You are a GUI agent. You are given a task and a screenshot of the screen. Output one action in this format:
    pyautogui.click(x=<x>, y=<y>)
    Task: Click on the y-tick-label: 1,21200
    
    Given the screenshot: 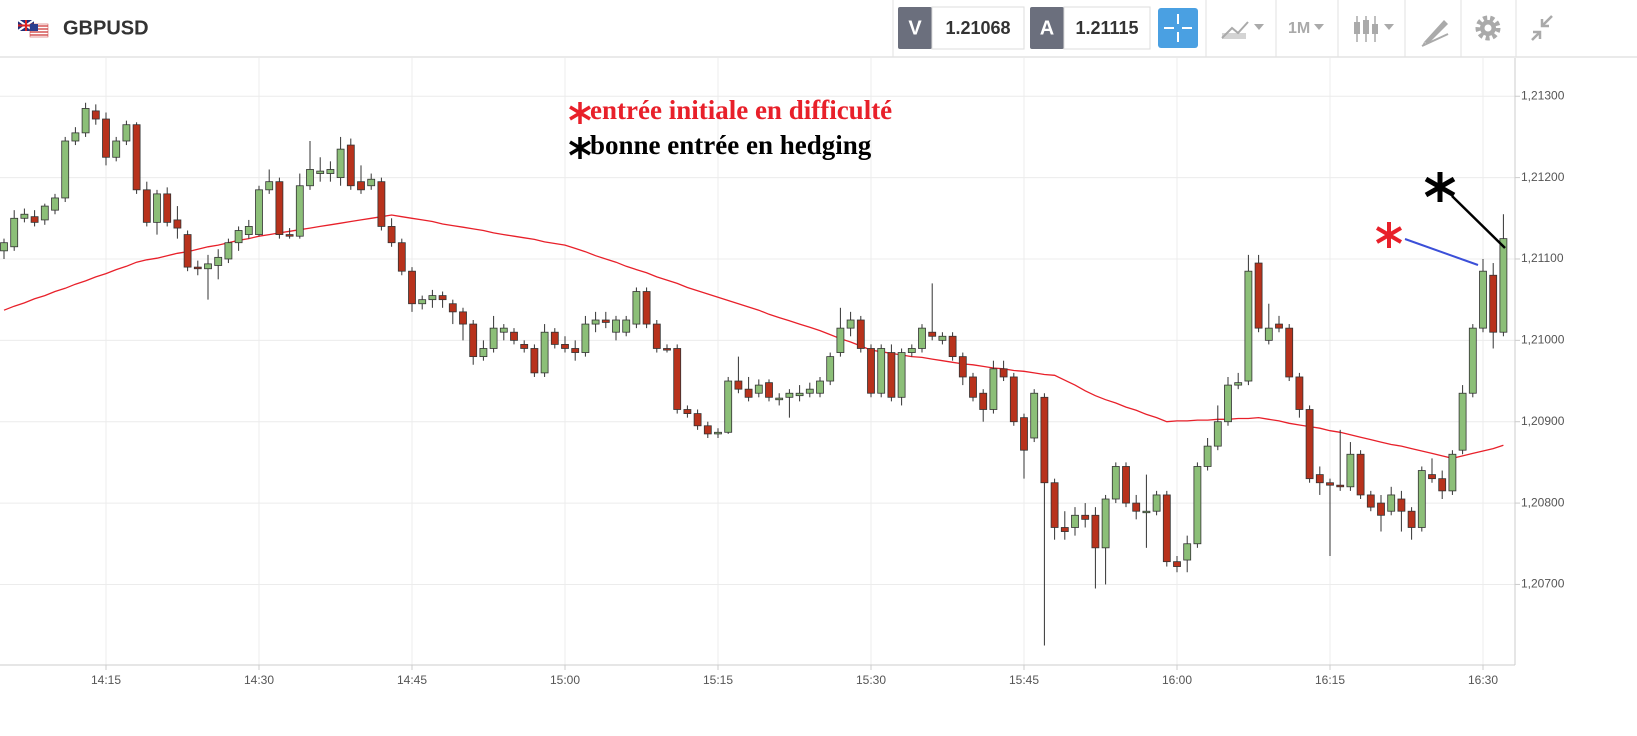 What is the action you would take?
    pyautogui.click(x=1543, y=177)
    